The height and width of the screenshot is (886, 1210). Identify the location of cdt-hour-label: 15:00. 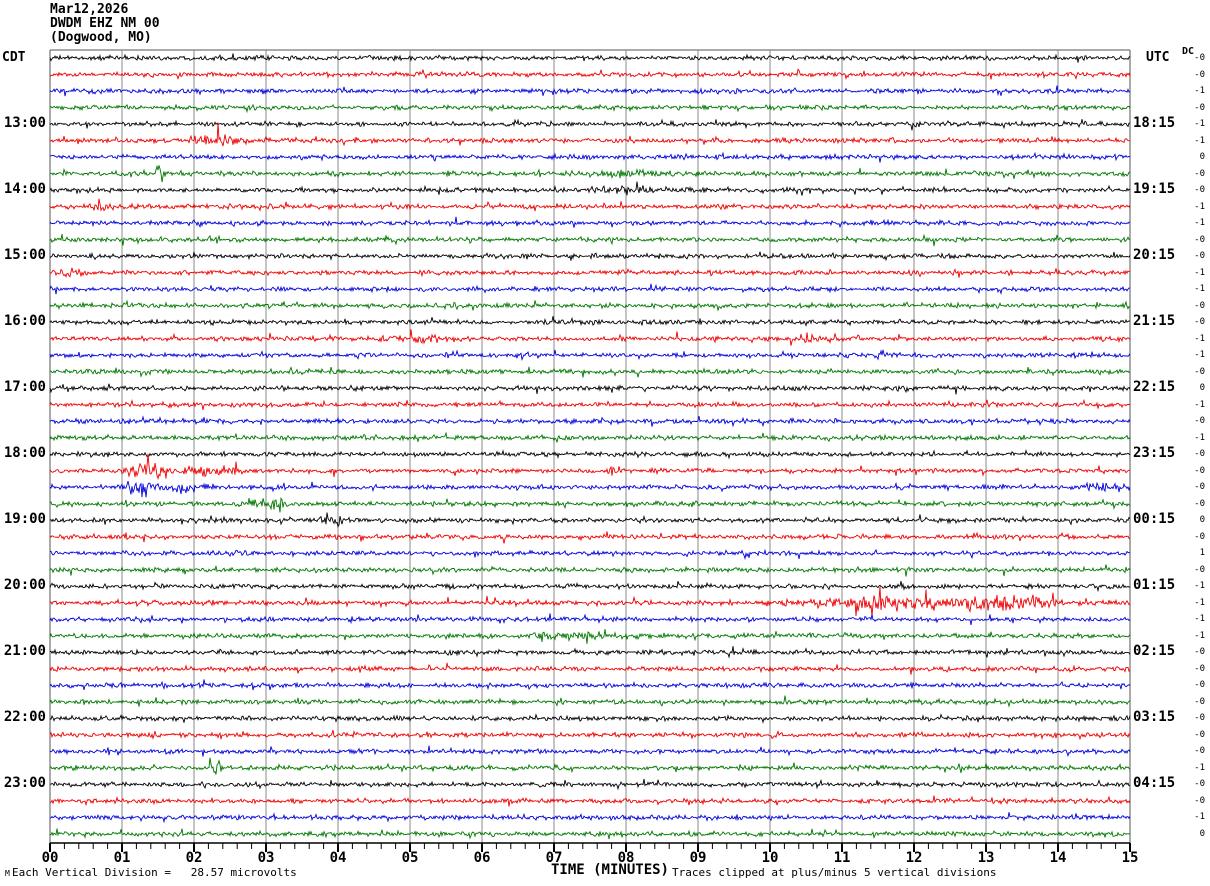
(24, 255).